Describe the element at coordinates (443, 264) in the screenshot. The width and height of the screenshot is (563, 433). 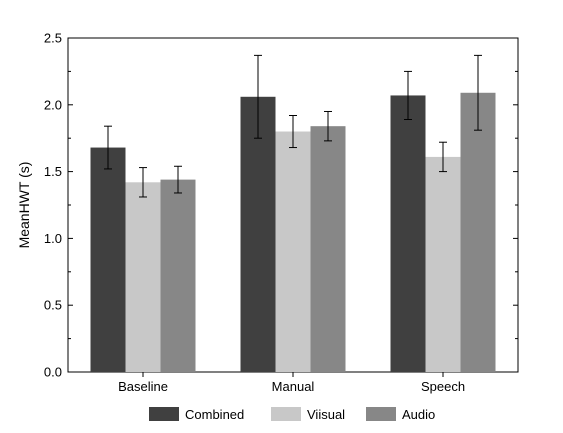
I see `bar-viisual-speech` at that location.